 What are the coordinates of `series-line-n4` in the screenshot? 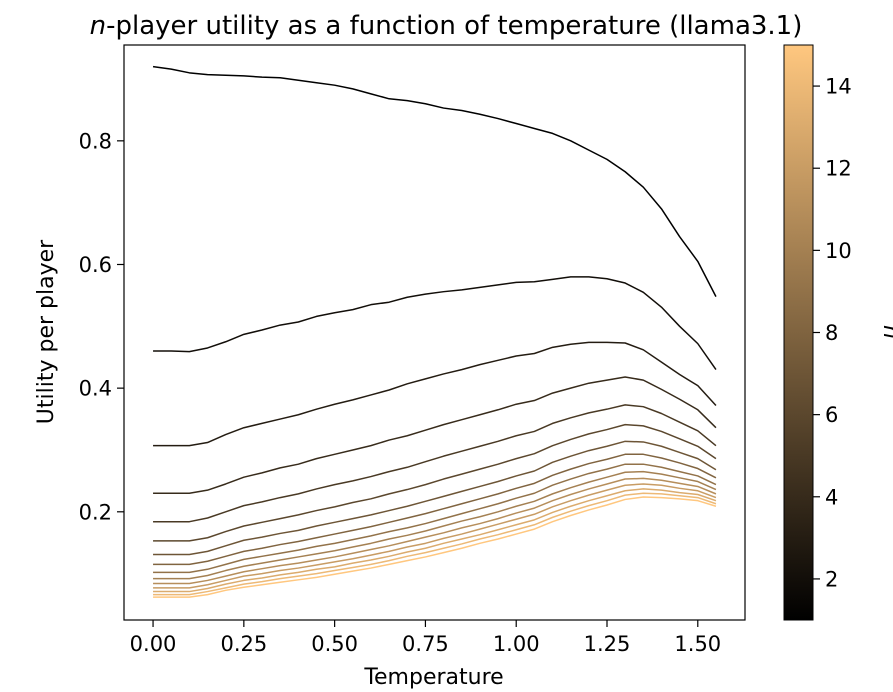 It's located at (435, 435).